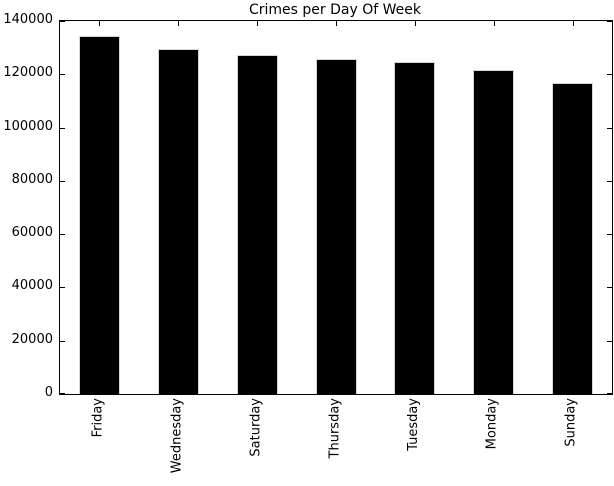  I want to click on y-tick-label-20000: 20000, so click(32, 339).